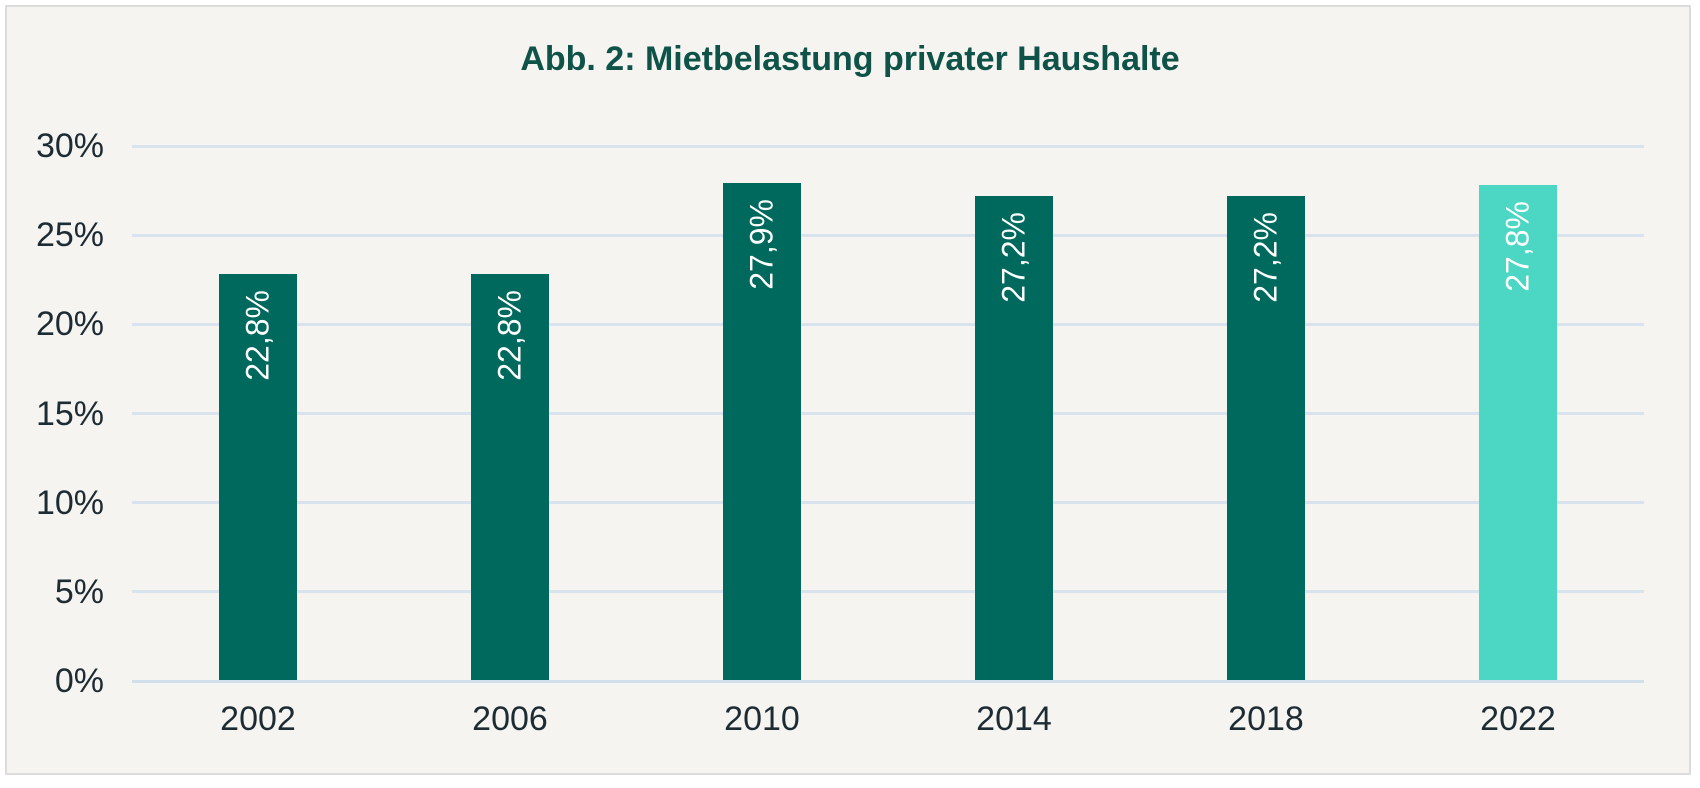 This screenshot has width=1700, height=788. What do you see at coordinates (850, 59) in the screenshot?
I see `chart-title: Abb. 2: Mietbelastung privater Haushalte` at bounding box center [850, 59].